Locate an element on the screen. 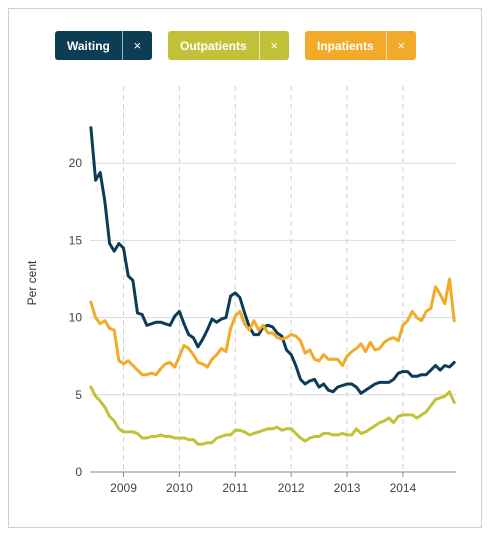 This screenshot has height=536, width=490. legend-chip-outpatients: Outpatients × is located at coordinates (228, 45).